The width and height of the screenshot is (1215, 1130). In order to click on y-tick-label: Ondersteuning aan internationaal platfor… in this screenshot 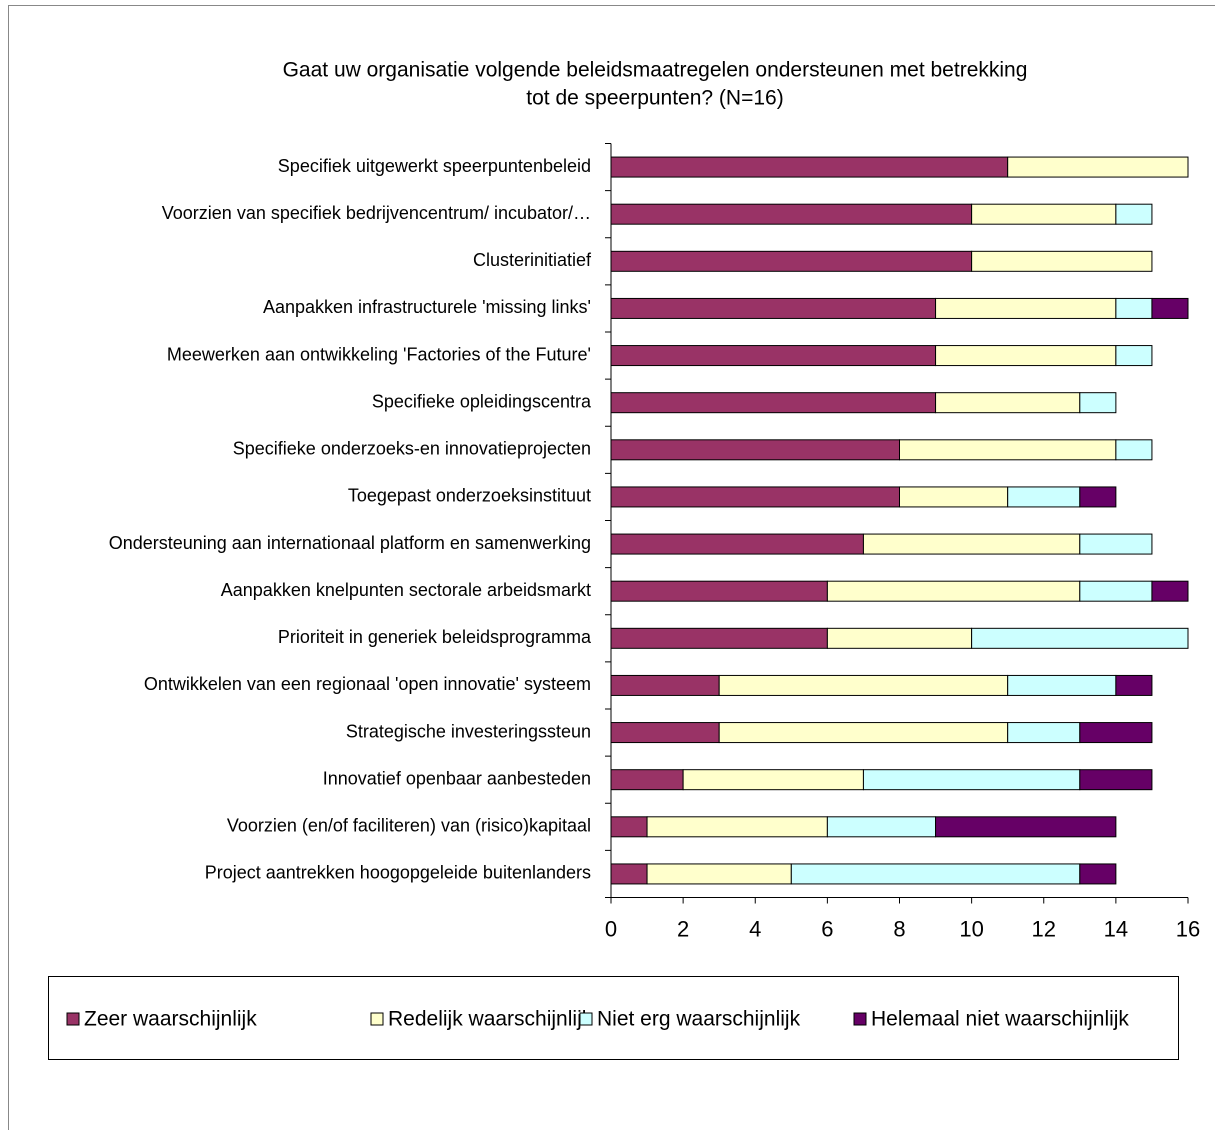, I will do `click(350, 543)`.